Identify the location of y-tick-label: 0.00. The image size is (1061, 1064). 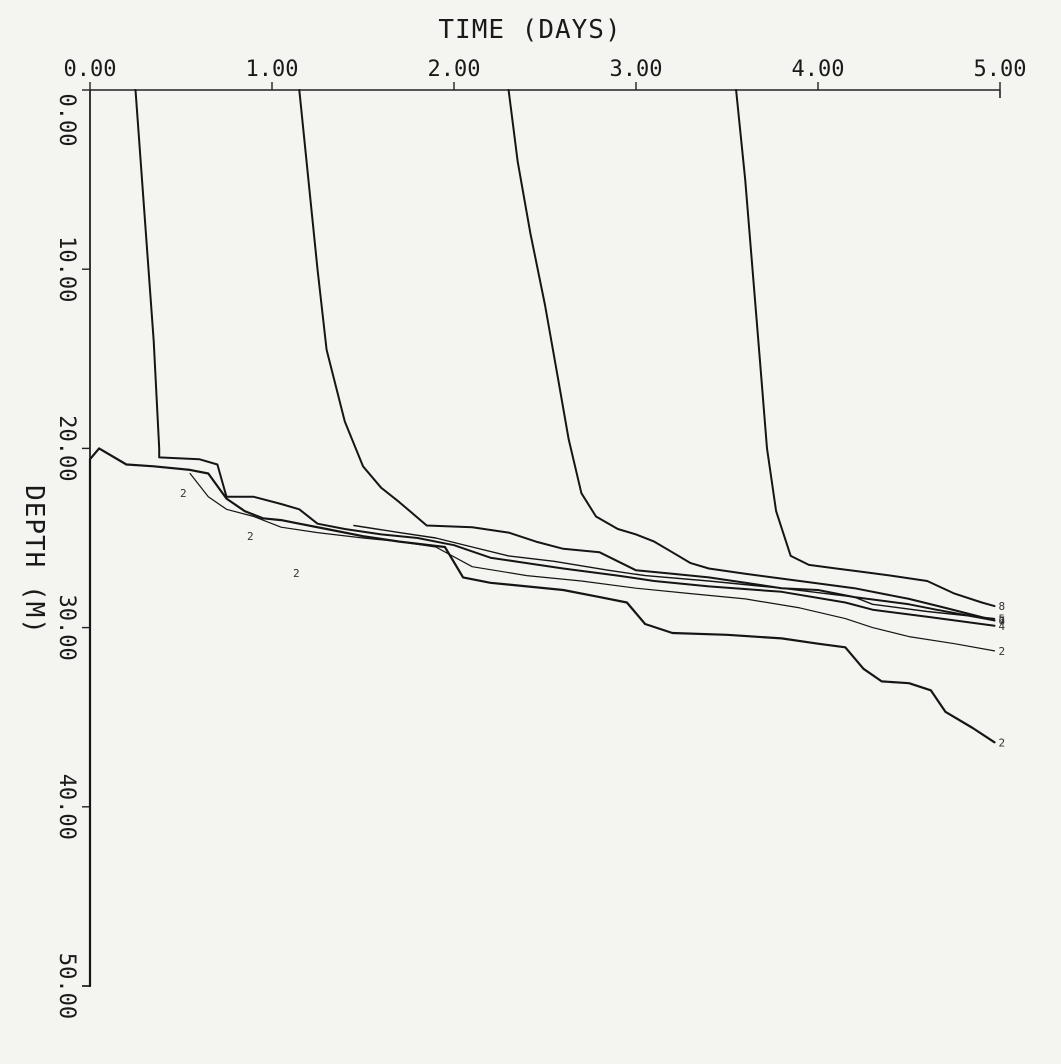
(66, 120).